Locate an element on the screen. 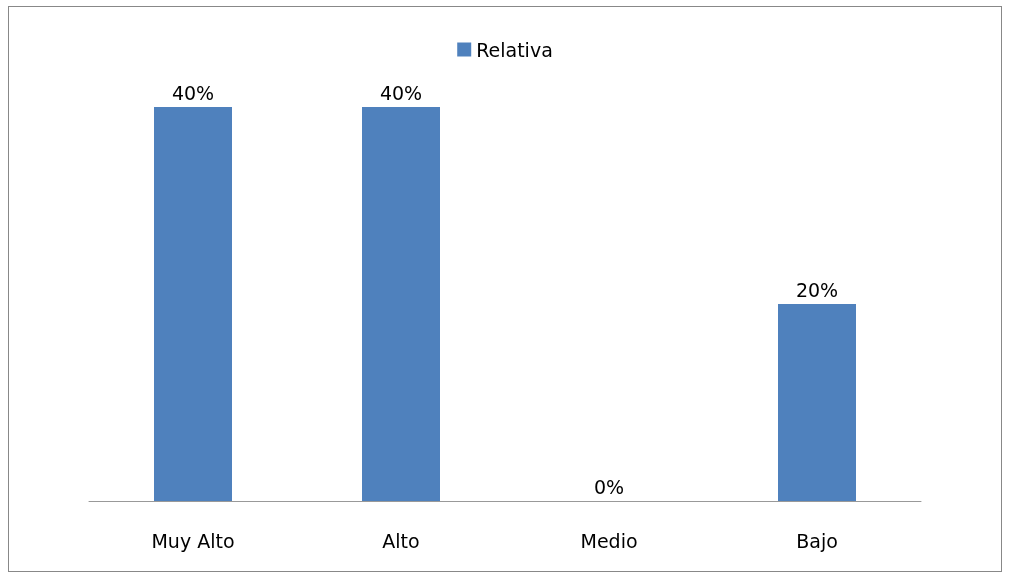 This screenshot has height=579, width=1013. data-label: 20% is located at coordinates (817, 289).